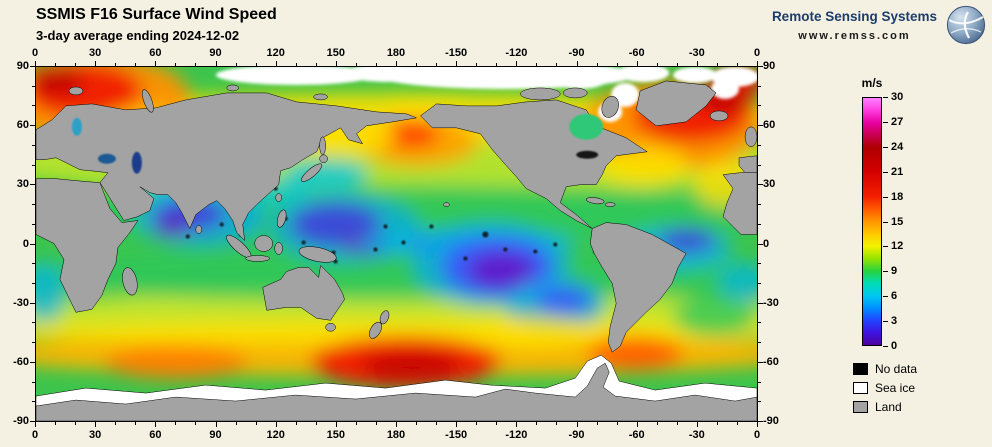 This screenshot has height=447, width=992. Describe the element at coordinates (275, 435) in the screenshot. I see `lon-label-bottom: 120` at that location.